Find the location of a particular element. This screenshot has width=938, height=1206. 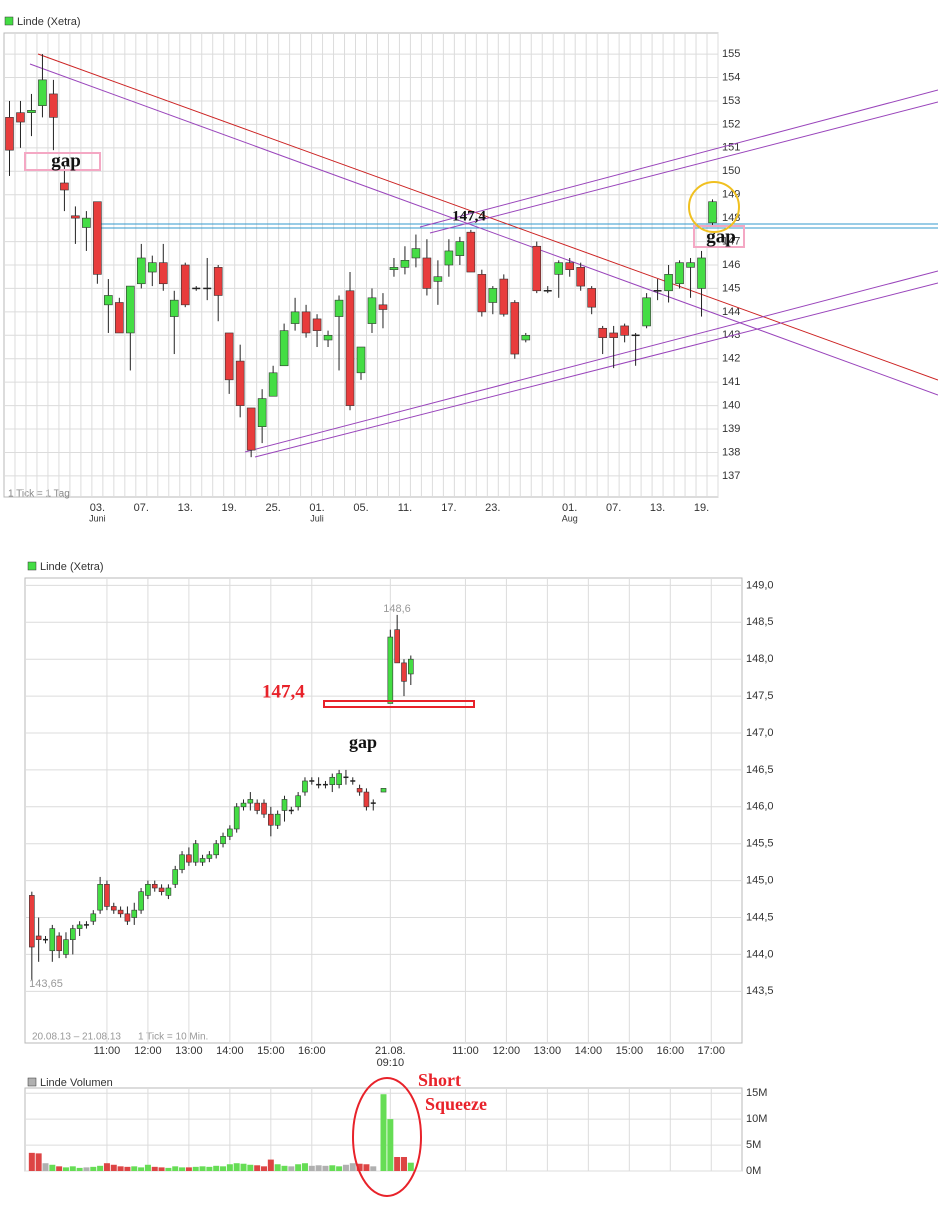

chart-title: Linde (Xetra) is located at coordinates (49, 22).